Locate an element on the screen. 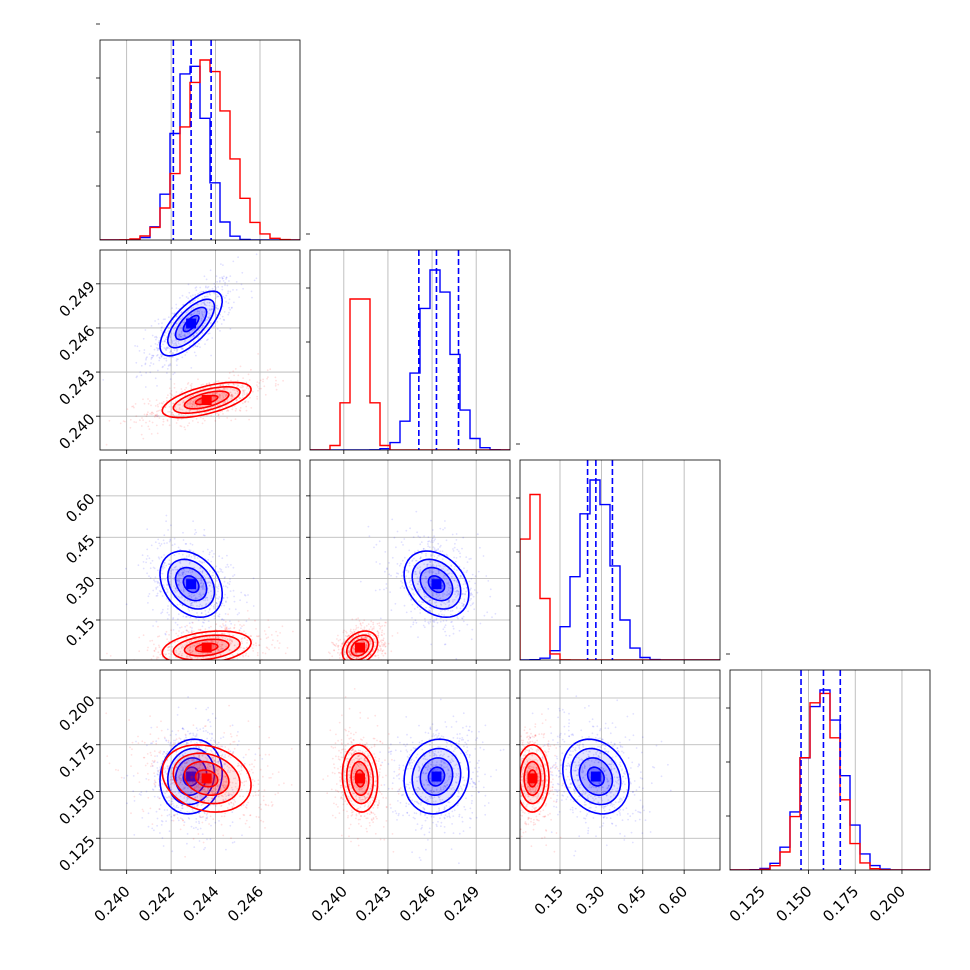 The height and width of the screenshot is (970, 970). panel-background is located at coordinates (410, 560).